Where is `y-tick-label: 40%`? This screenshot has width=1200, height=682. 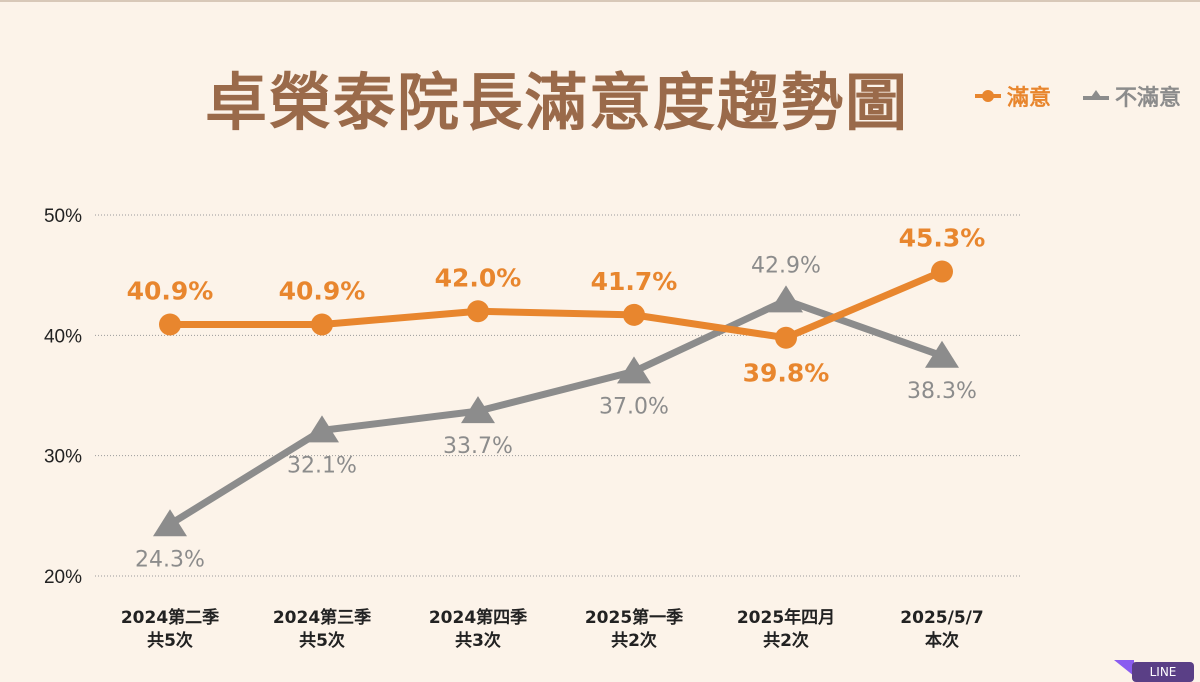 y-tick-label: 40% is located at coordinates (63, 336).